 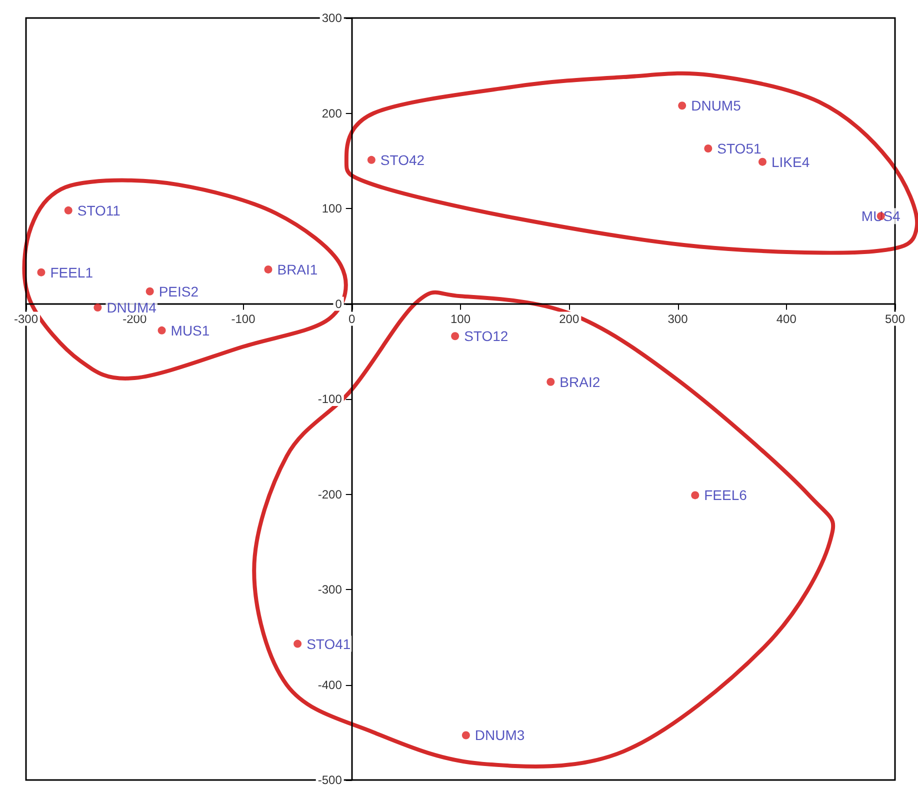 I want to click on y-tick-label: -100, so click(x=330, y=399).